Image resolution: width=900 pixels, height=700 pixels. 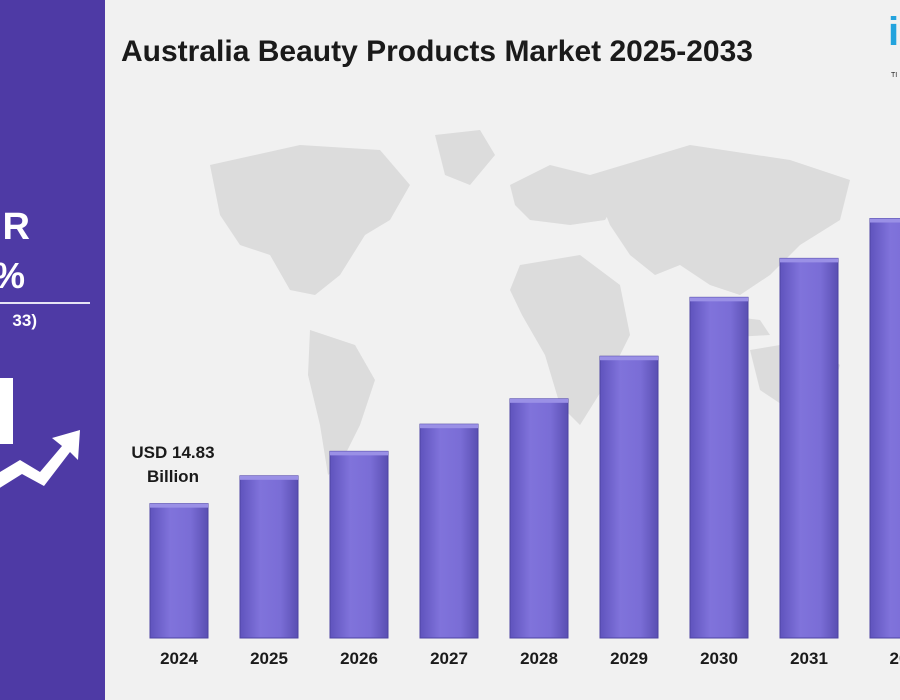 I want to click on bar-cap-2028, so click(x=539, y=400).